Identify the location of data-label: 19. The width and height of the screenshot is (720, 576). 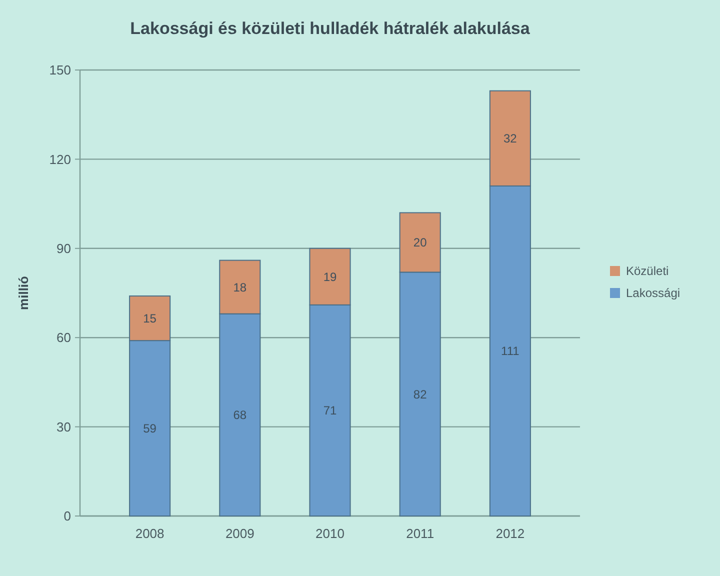
(330, 277).